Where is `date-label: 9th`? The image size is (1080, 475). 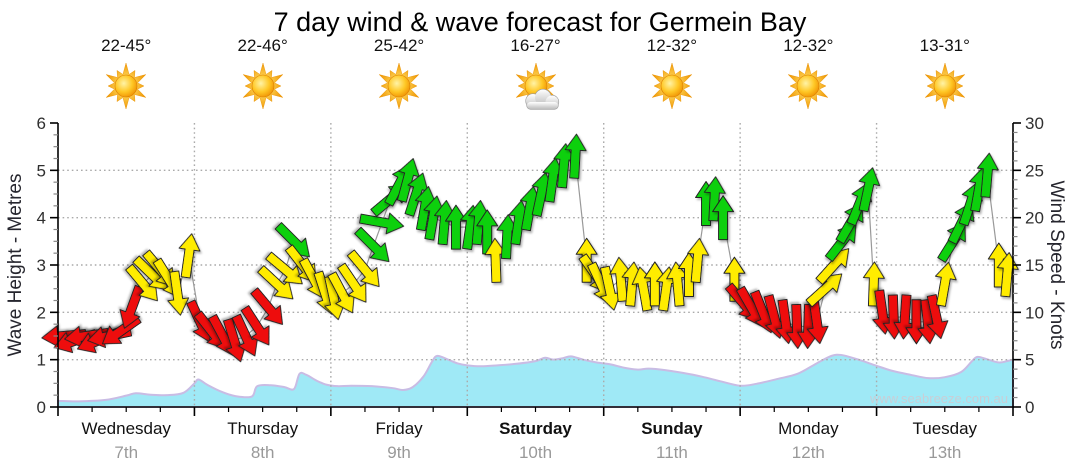
date-label: 9th is located at coordinates (399, 452).